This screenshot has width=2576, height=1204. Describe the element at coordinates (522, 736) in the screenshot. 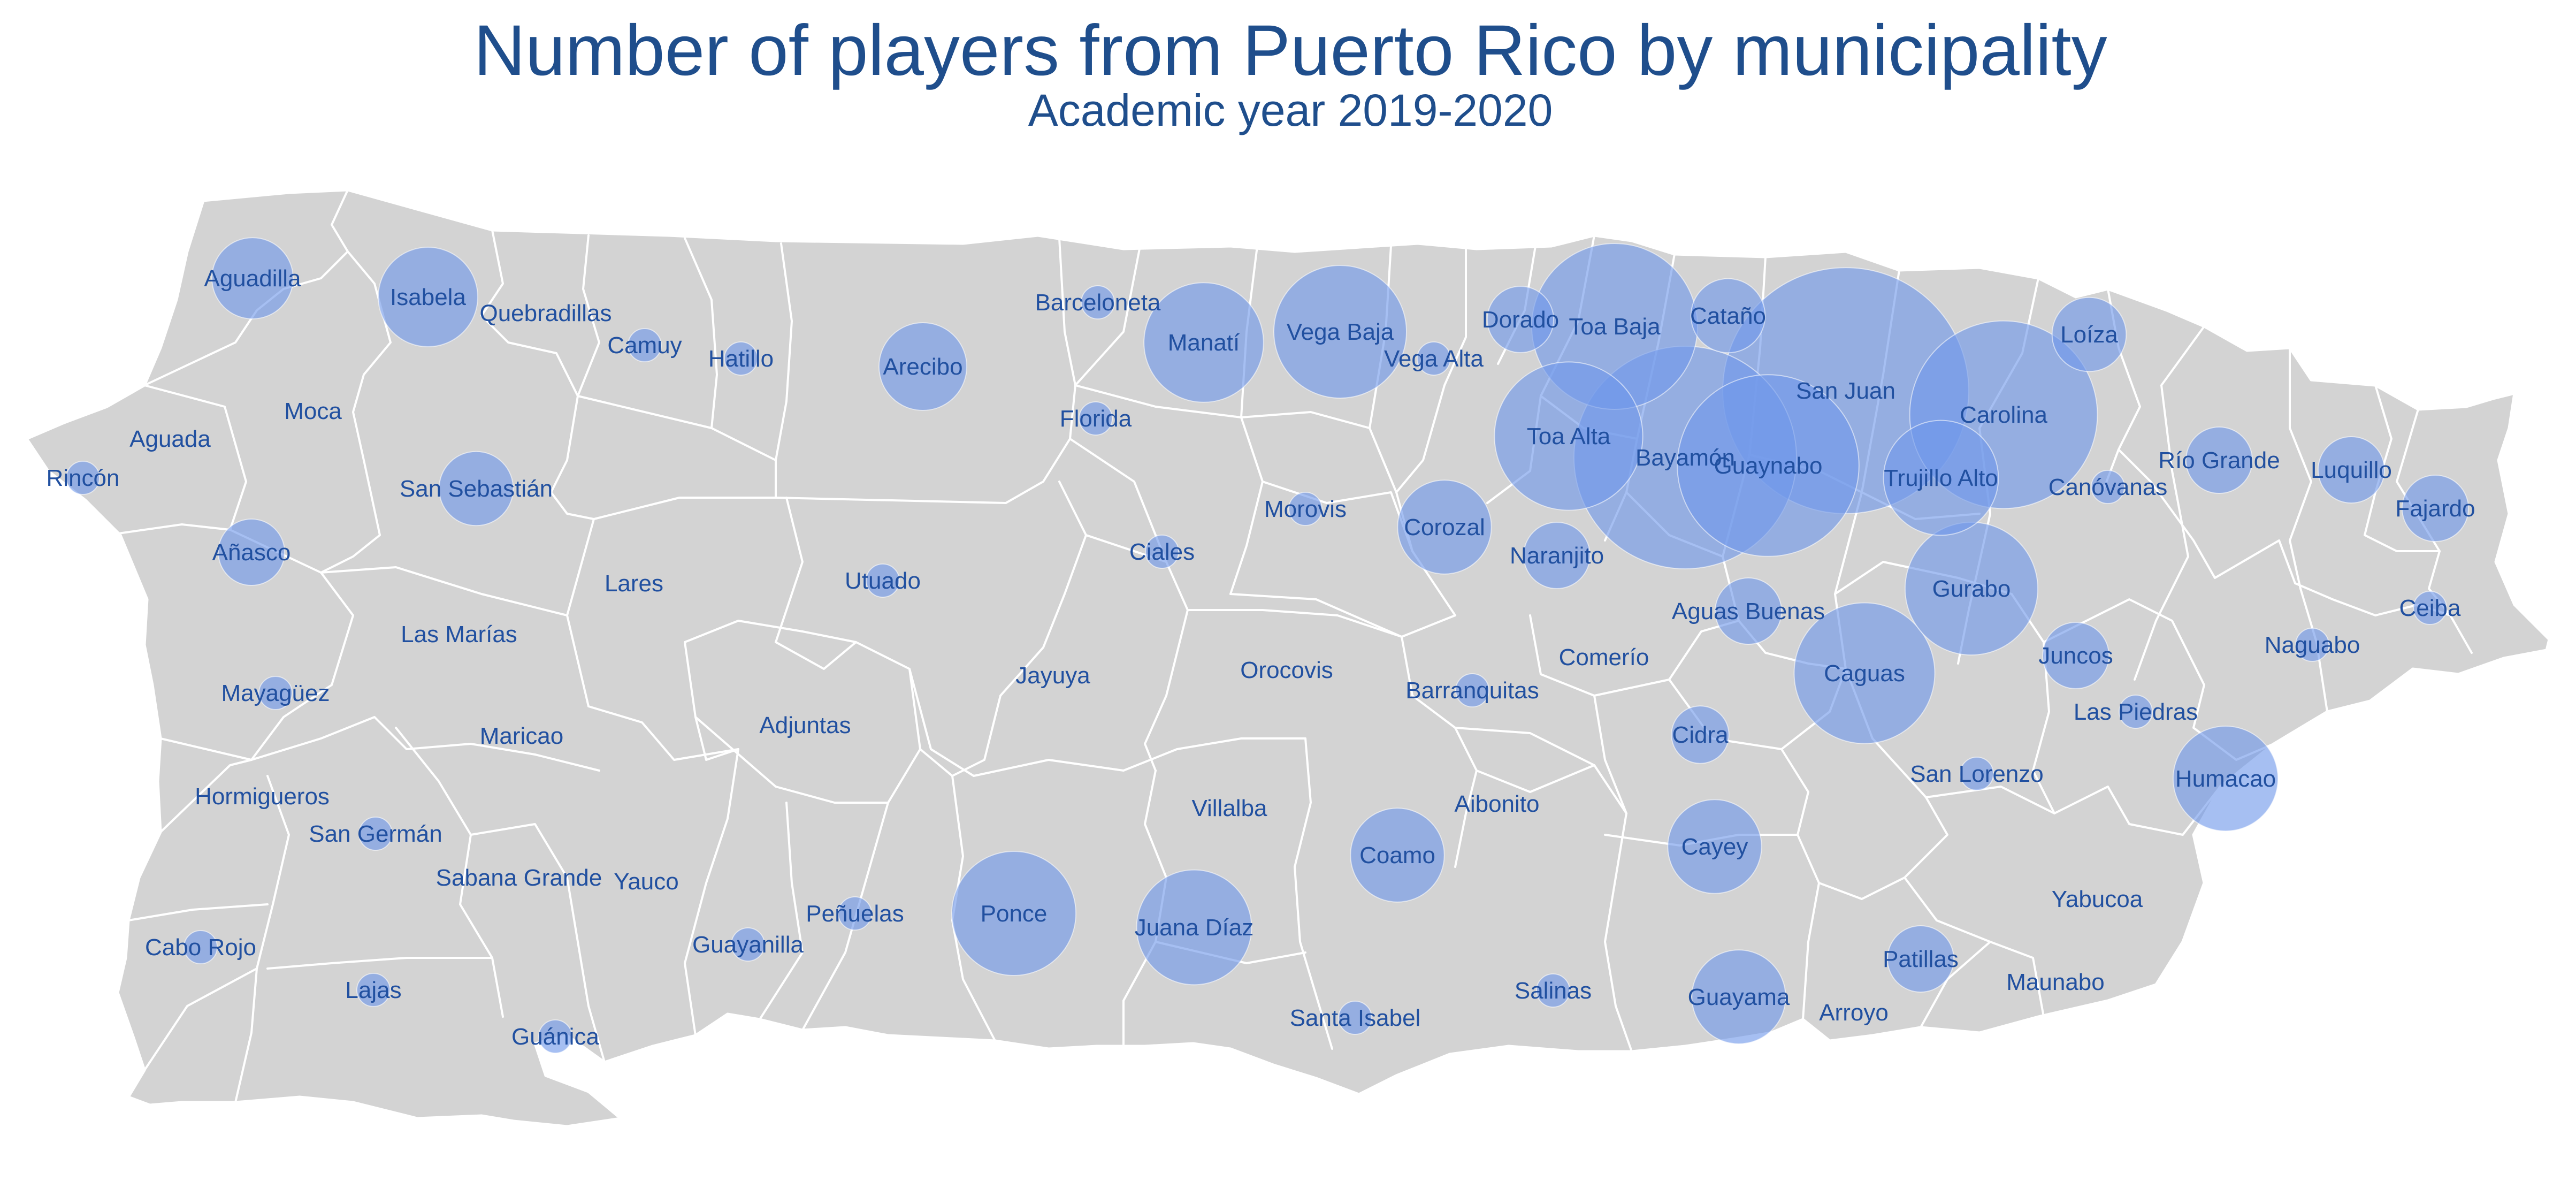

I see `label-maricao: Maricao` at that location.